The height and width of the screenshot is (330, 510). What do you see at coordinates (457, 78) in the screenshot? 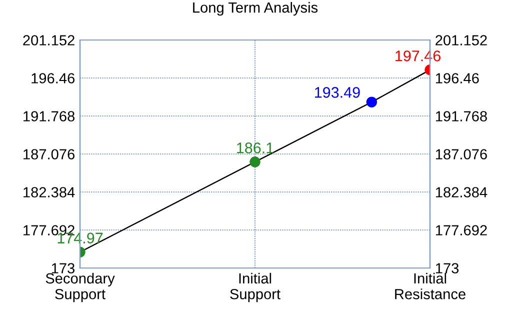
I see `y2-tick-label: 196.46` at bounding box center [457, 78].